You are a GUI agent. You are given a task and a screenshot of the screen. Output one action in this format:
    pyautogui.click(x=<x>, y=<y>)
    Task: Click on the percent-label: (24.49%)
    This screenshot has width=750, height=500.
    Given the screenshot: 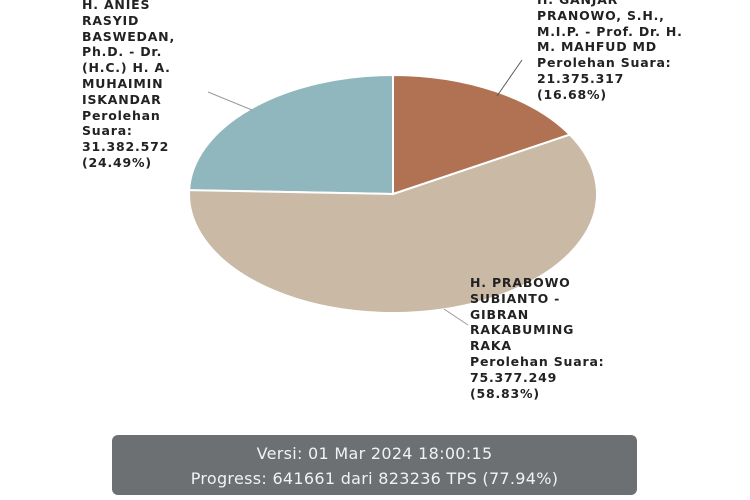 What is the action you would take?
    pyautogui.click(x=117, y=162)
    